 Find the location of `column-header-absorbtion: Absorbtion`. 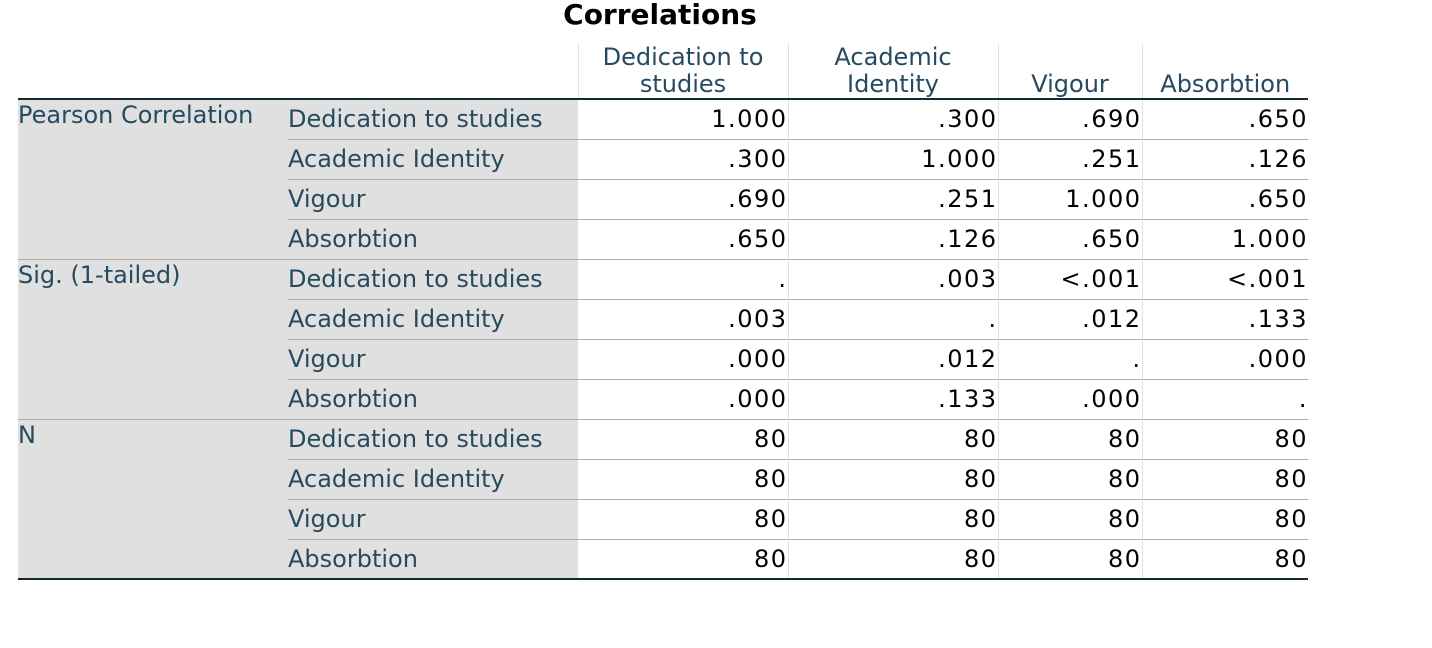

column-header-absorbtion: Absorbtion is located at coordinates (1224, 72).